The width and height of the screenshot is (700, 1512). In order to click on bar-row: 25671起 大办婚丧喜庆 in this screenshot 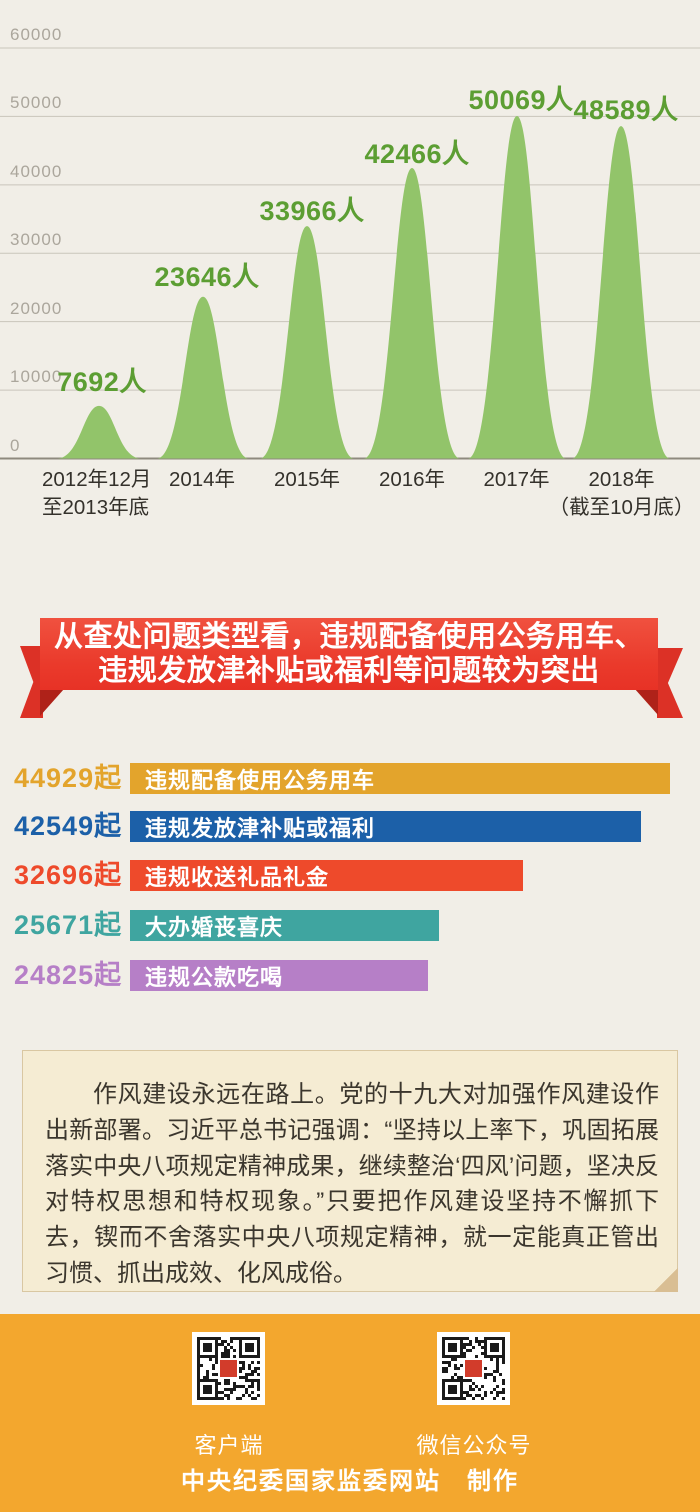, I will do `click(350, 925)`.